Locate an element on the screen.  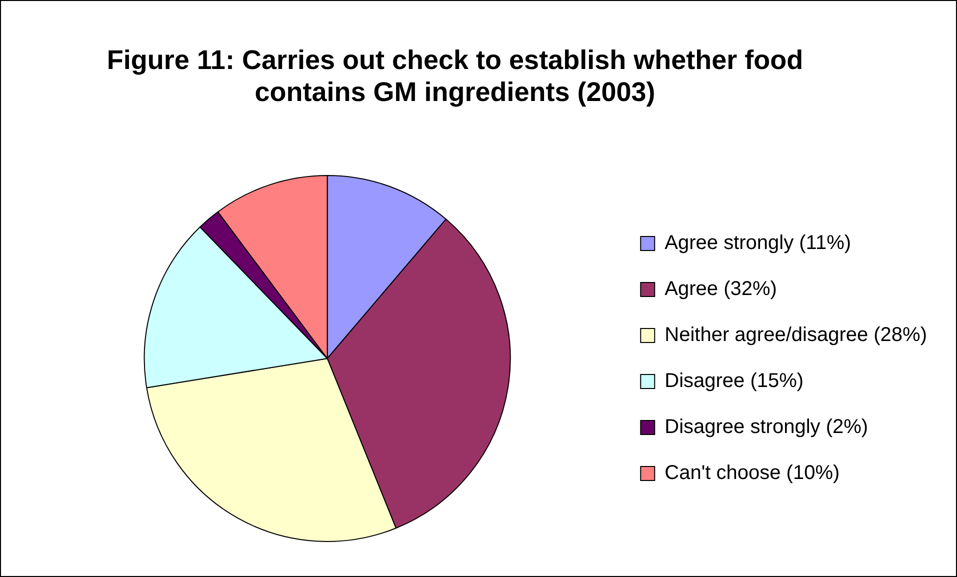
legend-label: Can't choose (10%) is located at coordinates (752, 473).